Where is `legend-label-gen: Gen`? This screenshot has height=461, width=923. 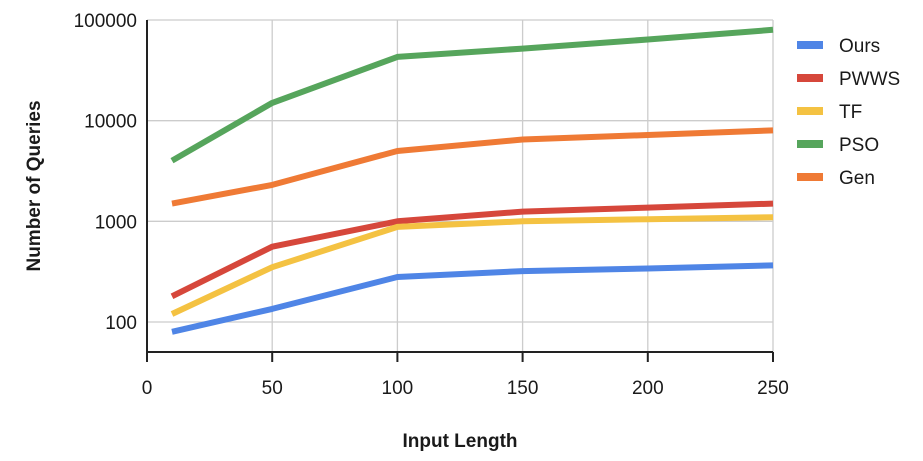
legend-label-gen: Gen is located at coordinates (857, 178).